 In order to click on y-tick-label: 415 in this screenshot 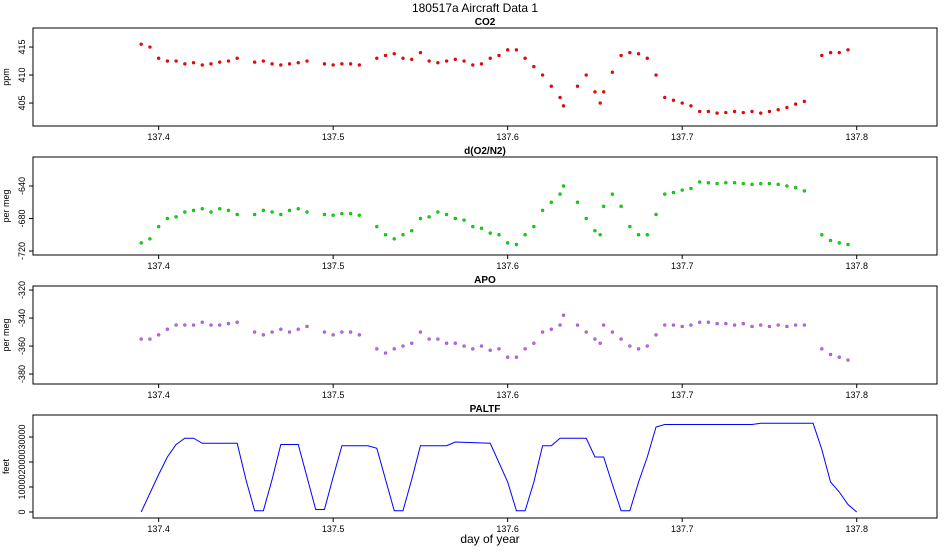, I will do `click(22, 47)`.